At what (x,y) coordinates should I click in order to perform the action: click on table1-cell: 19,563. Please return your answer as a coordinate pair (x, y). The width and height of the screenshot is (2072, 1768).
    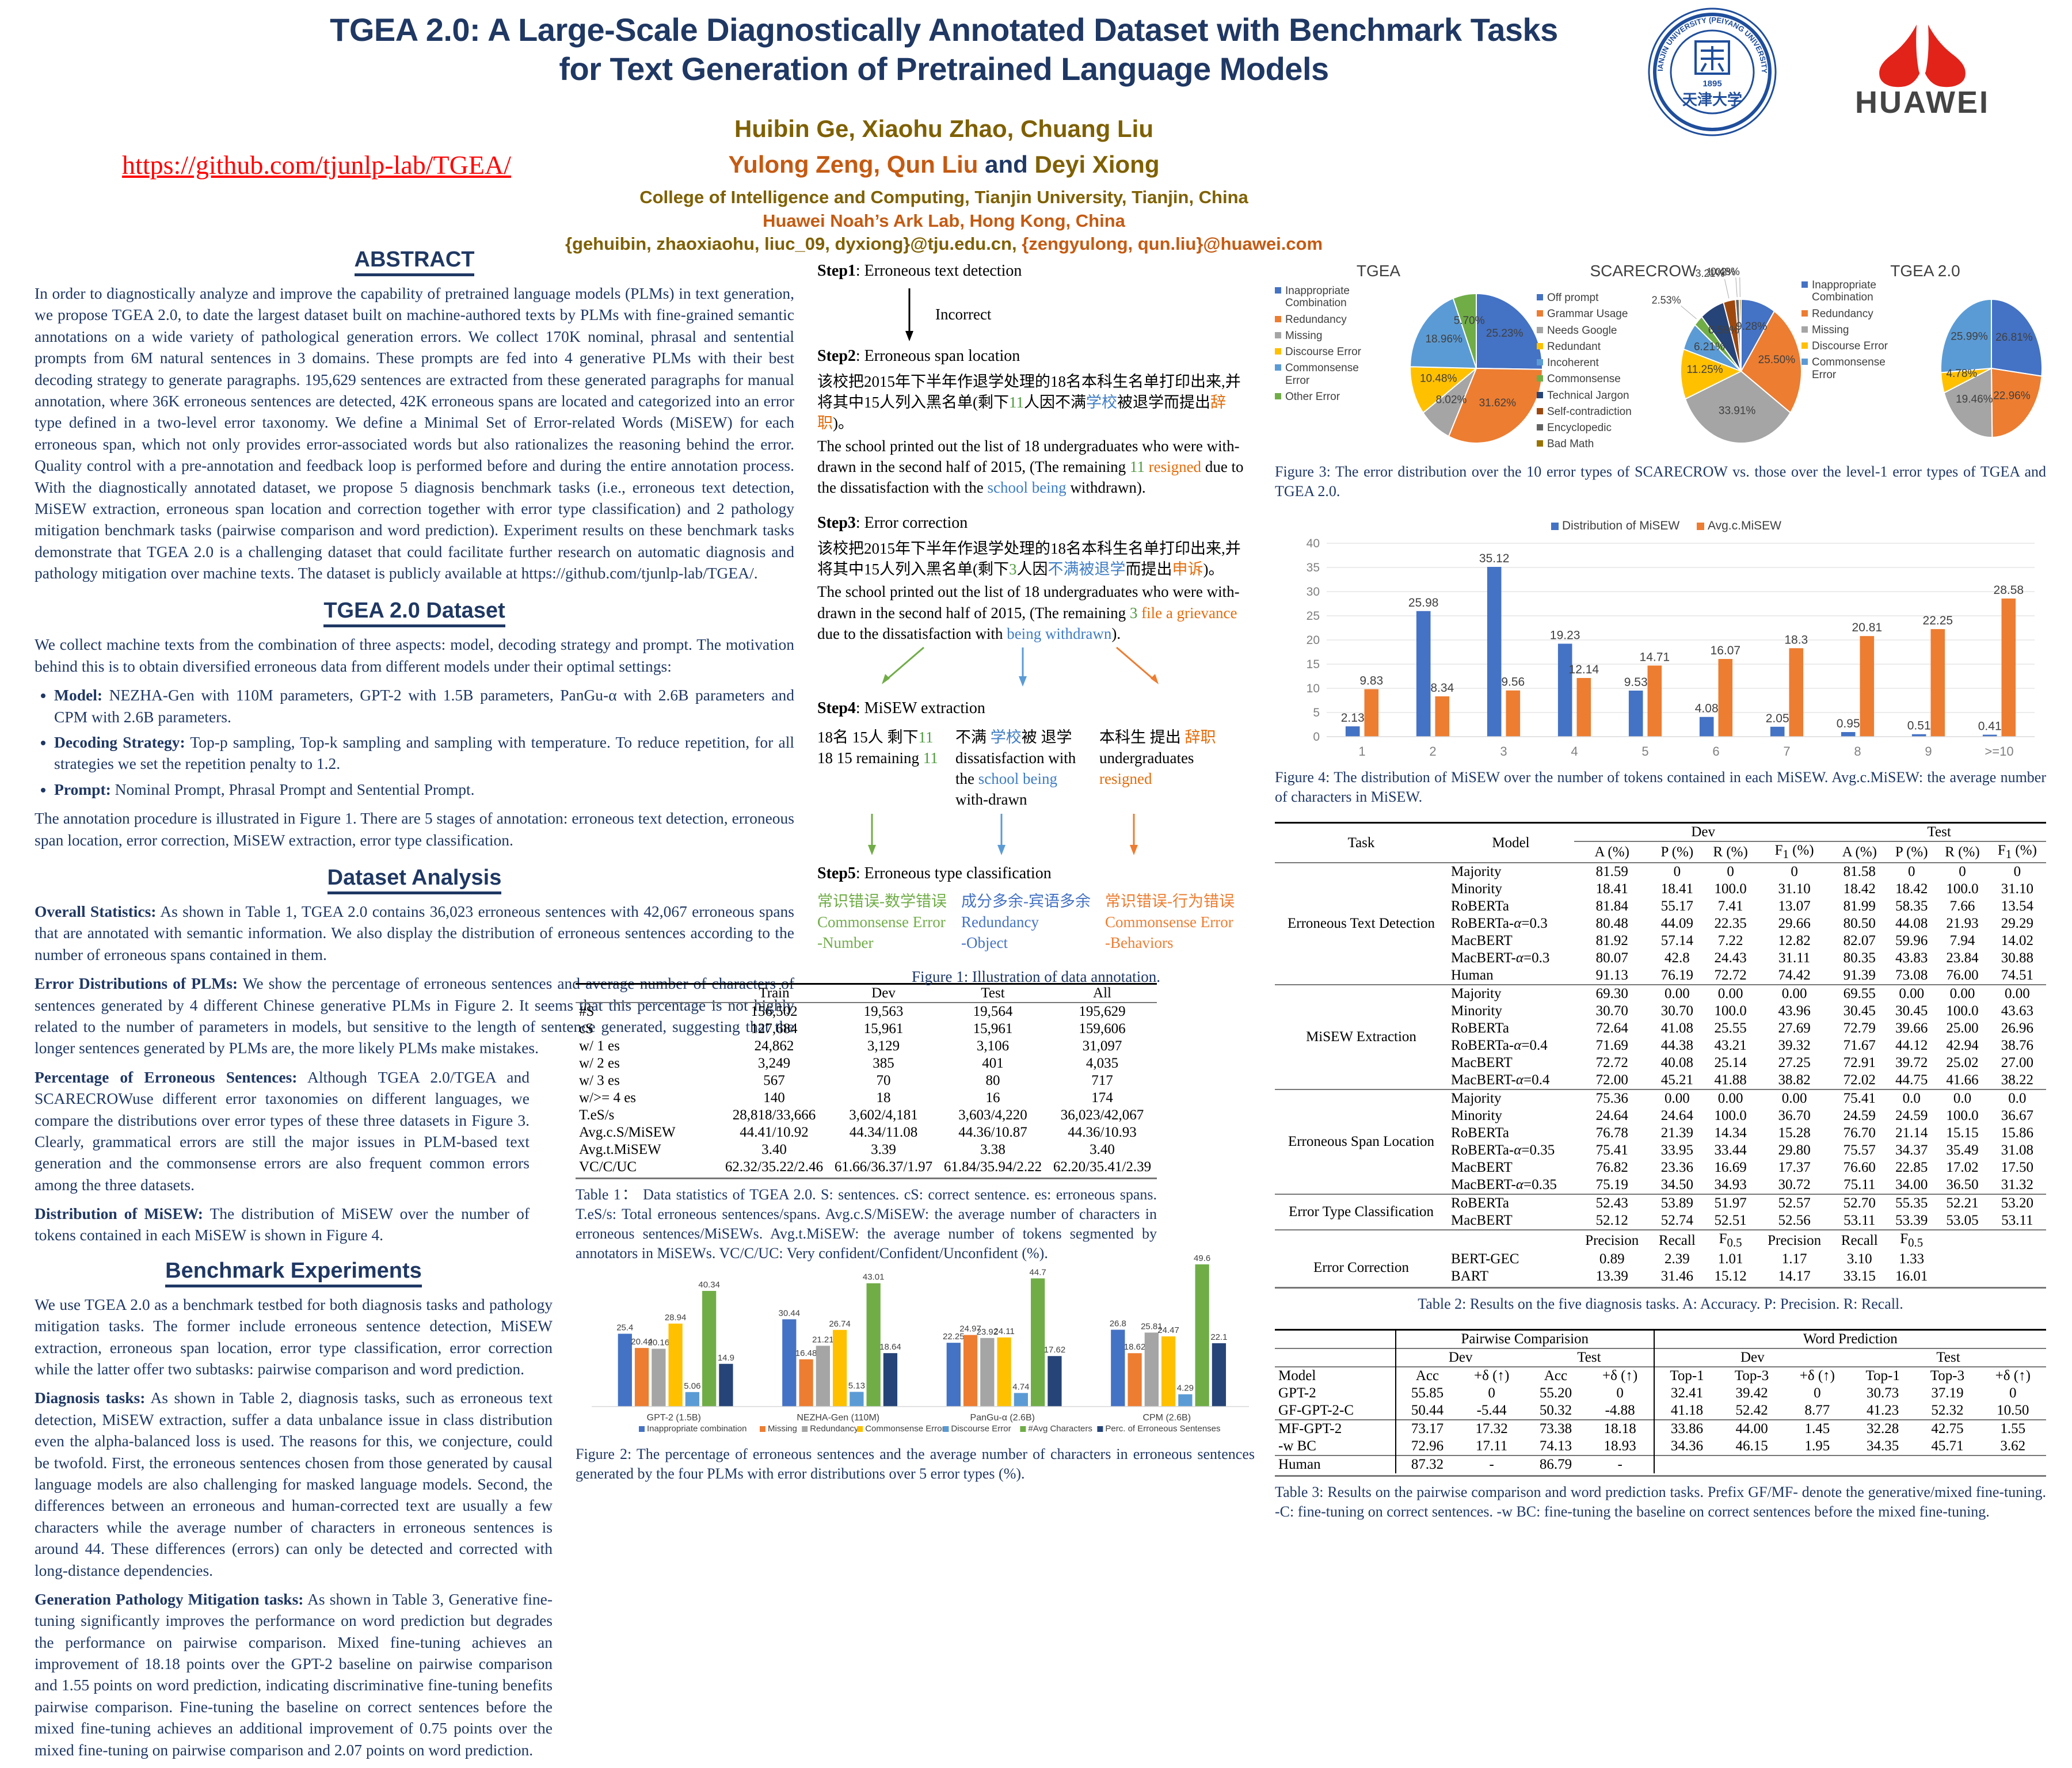
    Looking at the image, I should click on (884, 1011).